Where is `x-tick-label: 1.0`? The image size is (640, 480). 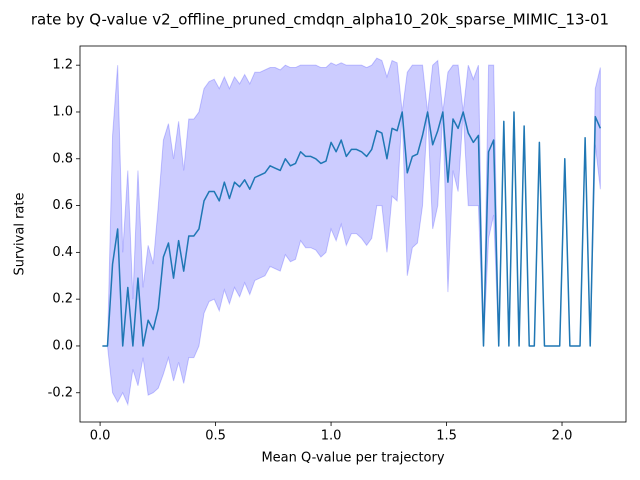
x-tick-label: 1.0 is located at coordinates (331, 436).